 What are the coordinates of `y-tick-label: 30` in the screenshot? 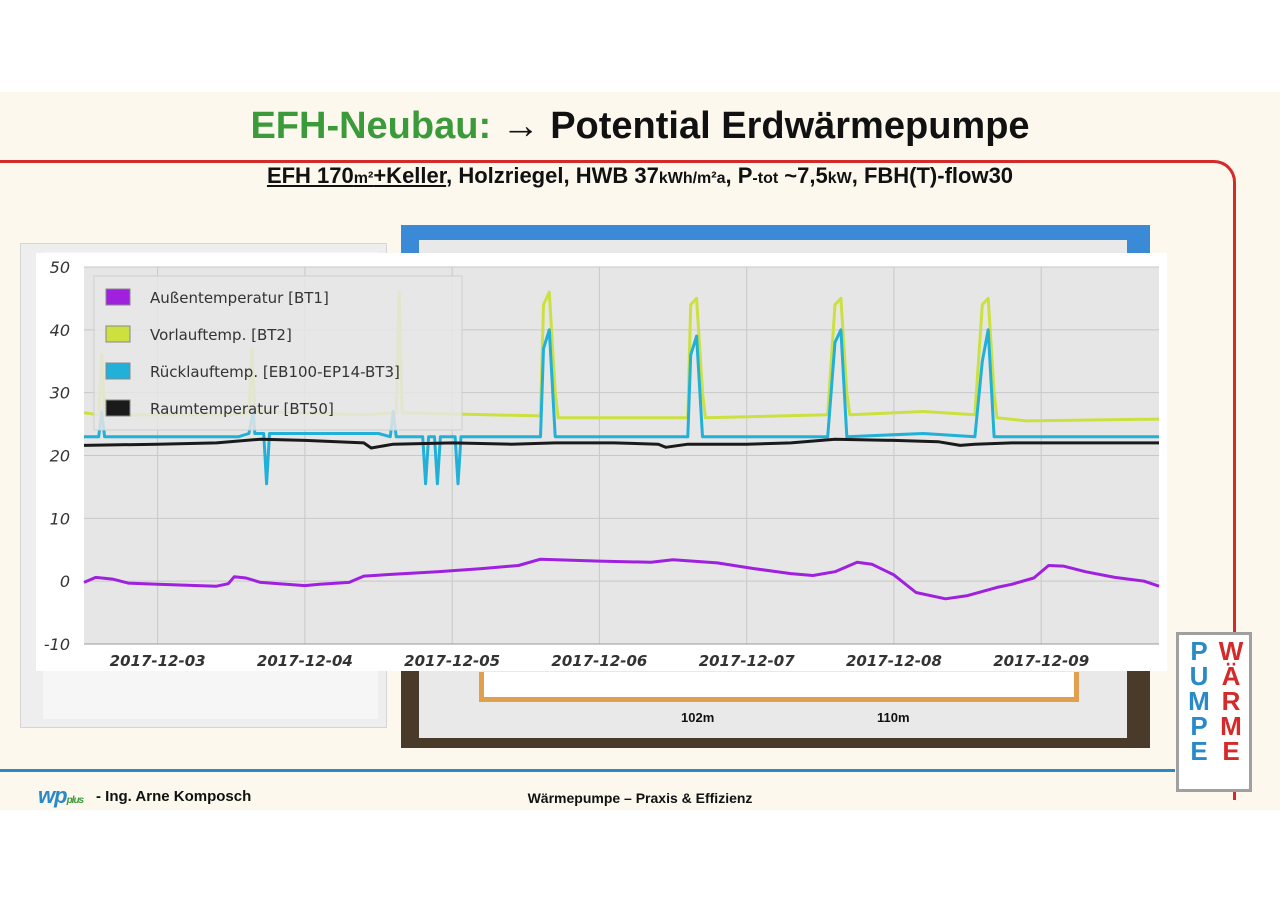 It's located at (60, 393).